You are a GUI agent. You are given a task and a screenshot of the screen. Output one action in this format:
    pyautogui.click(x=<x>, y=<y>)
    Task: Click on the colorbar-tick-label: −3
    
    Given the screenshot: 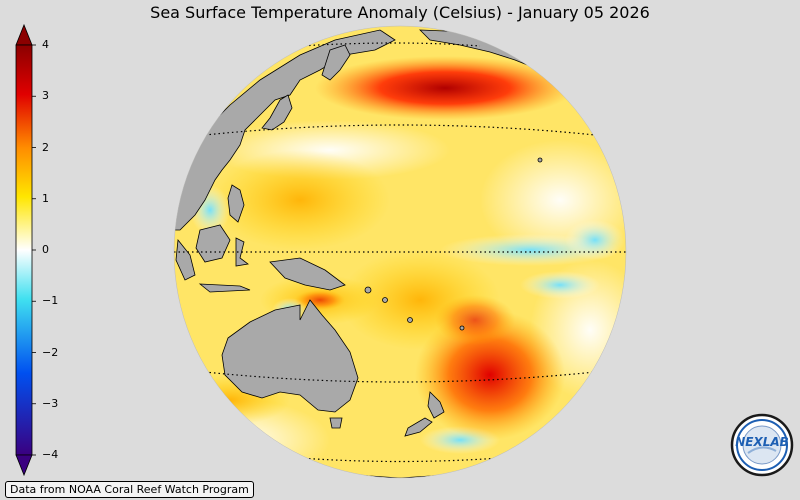 What is the action you would take?
    pyautogui.click(x=50, y=403)
    